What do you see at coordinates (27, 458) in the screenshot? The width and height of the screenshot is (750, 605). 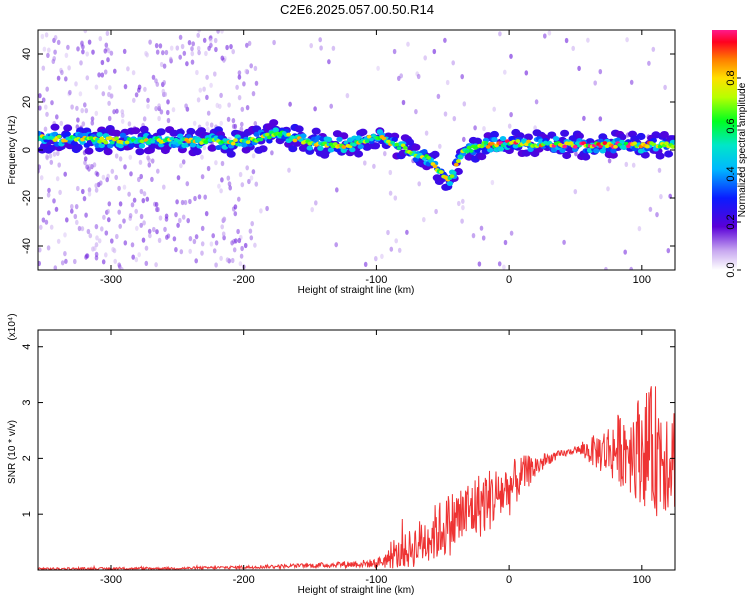 I see `y-tick-label: 2` at bounding box center [27, 458].